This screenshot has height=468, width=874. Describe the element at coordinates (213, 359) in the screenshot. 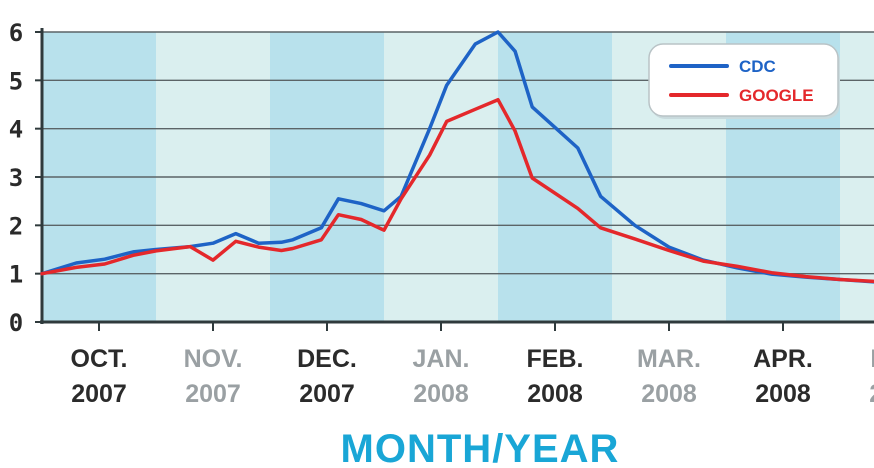

I see `x-tick-month: NOV.` at that location.